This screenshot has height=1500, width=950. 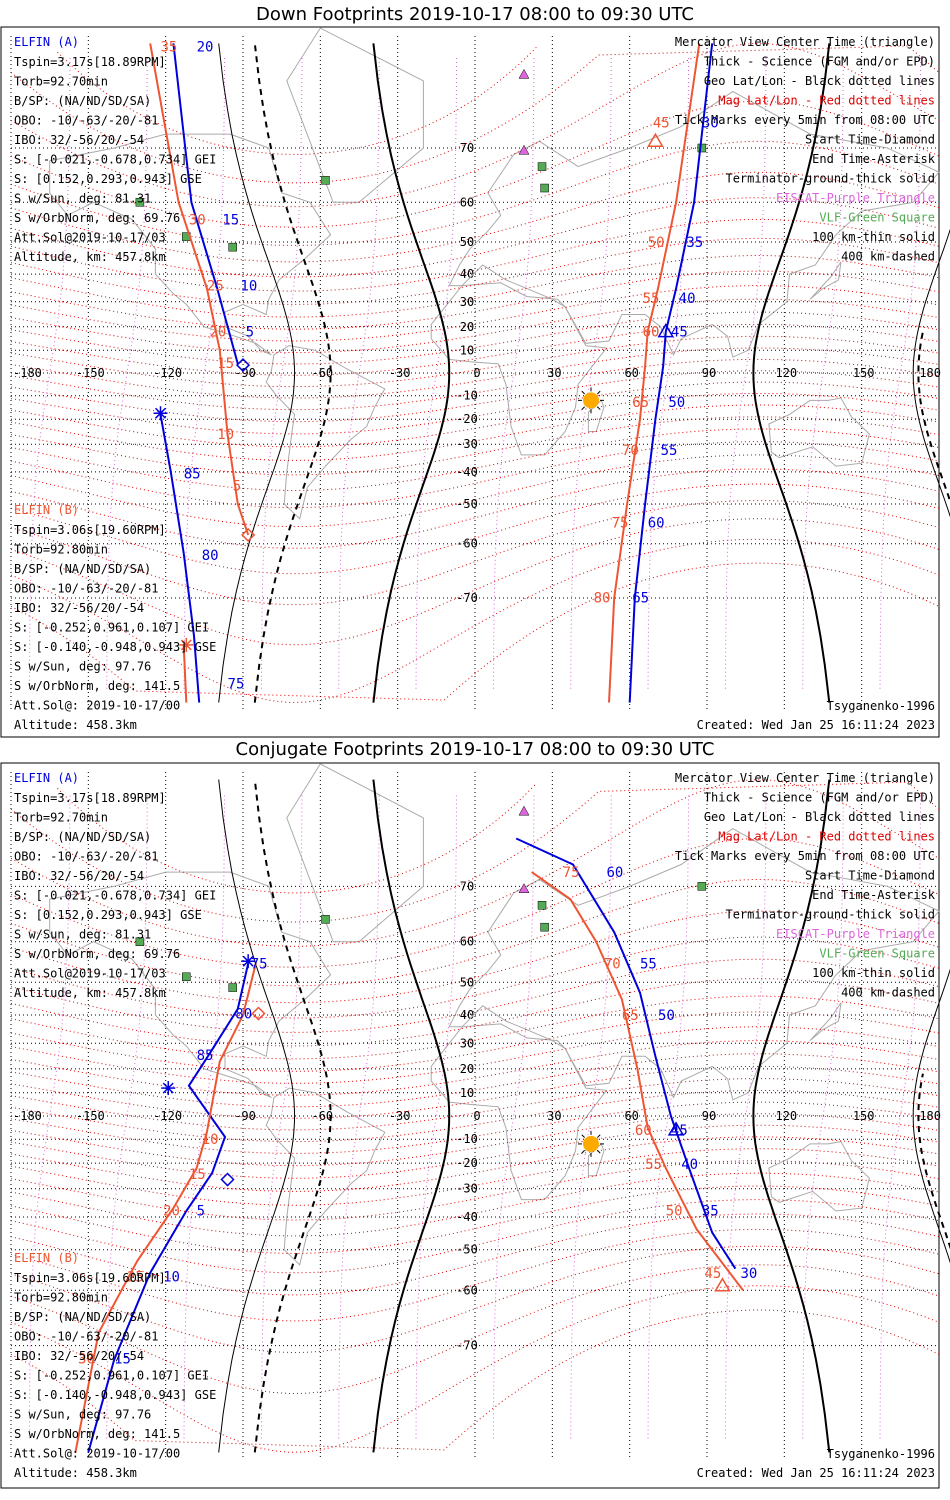 What do you see at coordinates (467, 942) in the screenshot?
I see `lat-tick-label: 60` at bounding box center [467, 942].